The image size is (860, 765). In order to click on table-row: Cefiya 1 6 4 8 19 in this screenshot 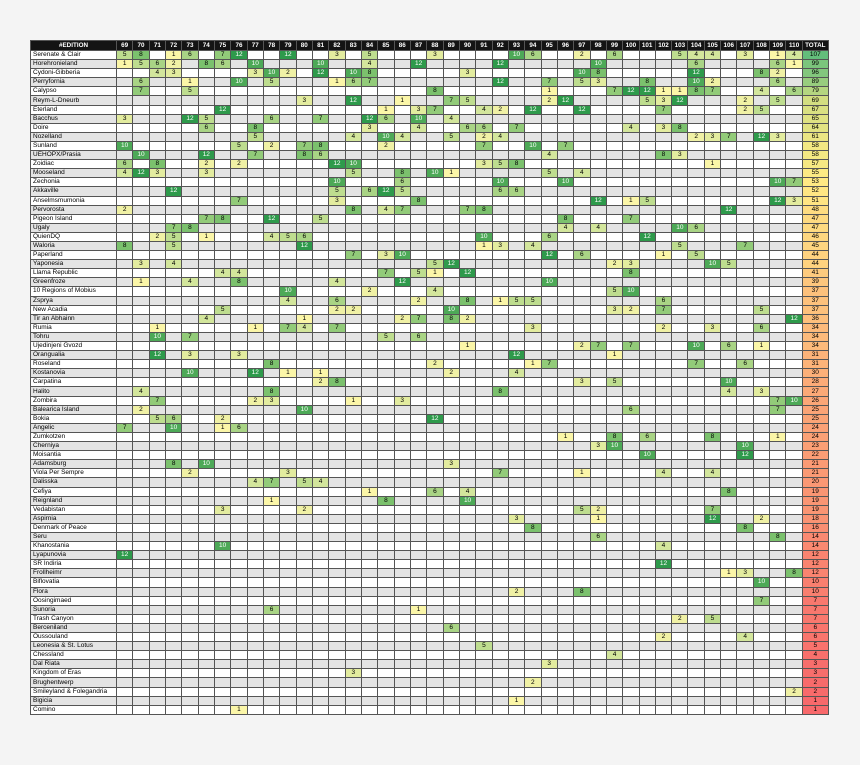, I will do `click(429, 491)`.